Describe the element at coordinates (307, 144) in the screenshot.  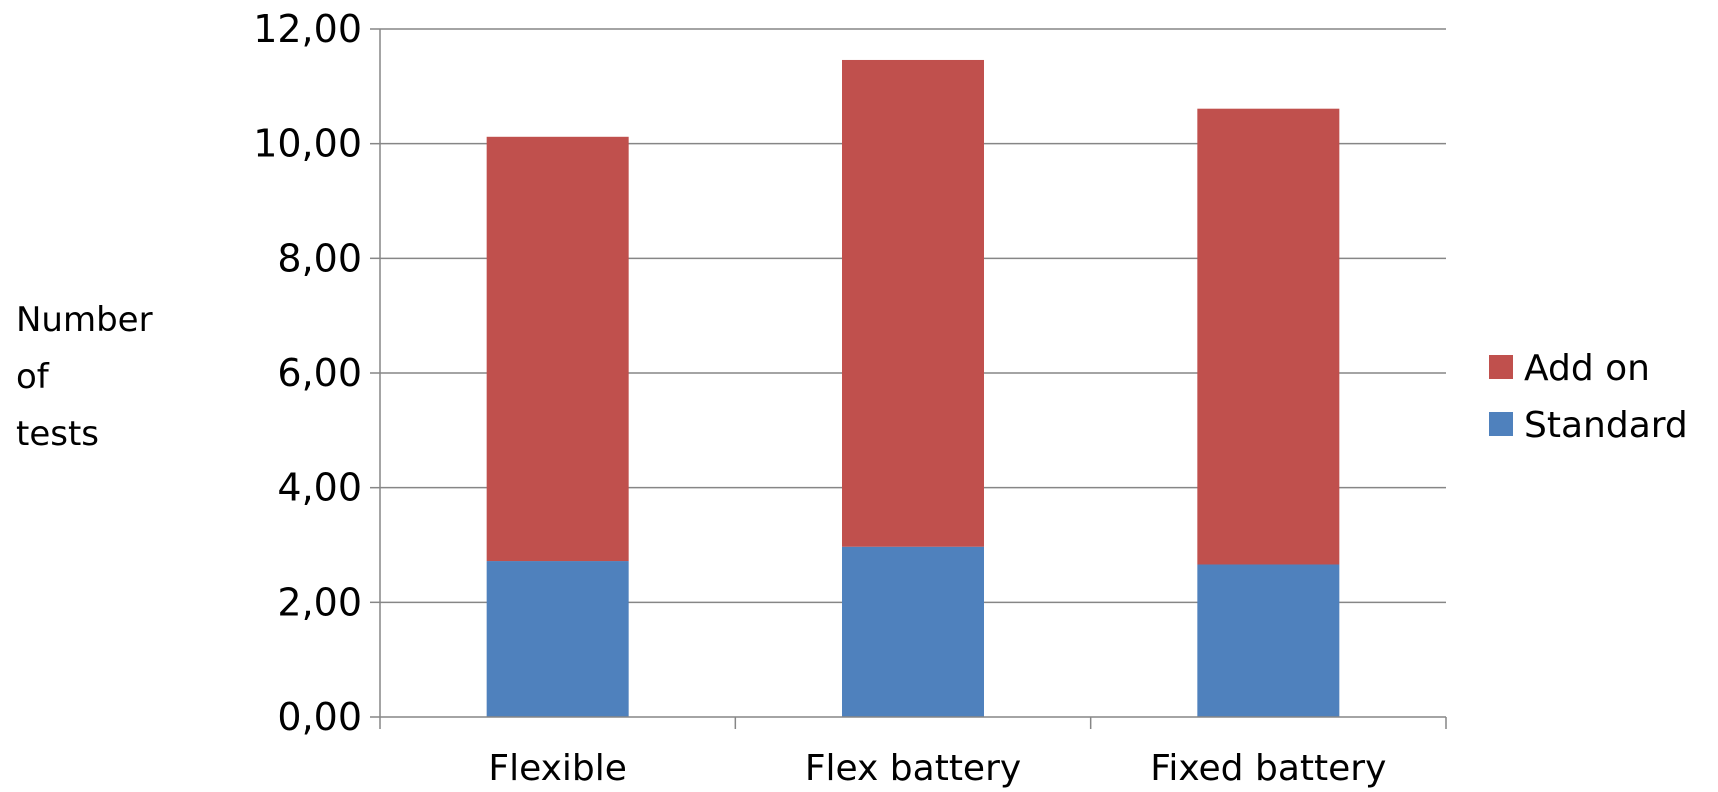
I see `y-tick-label: 10,00` at that location.